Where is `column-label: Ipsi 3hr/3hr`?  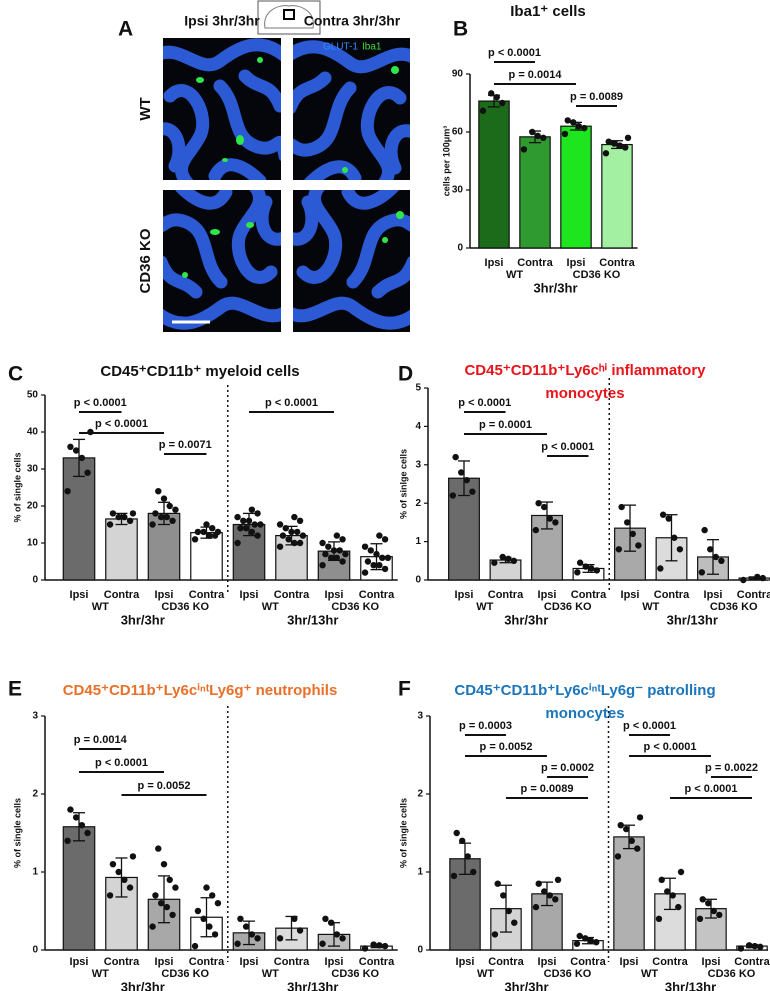 column-label: Ipsi 3hr/3hr is located at coordinates (222, 21).